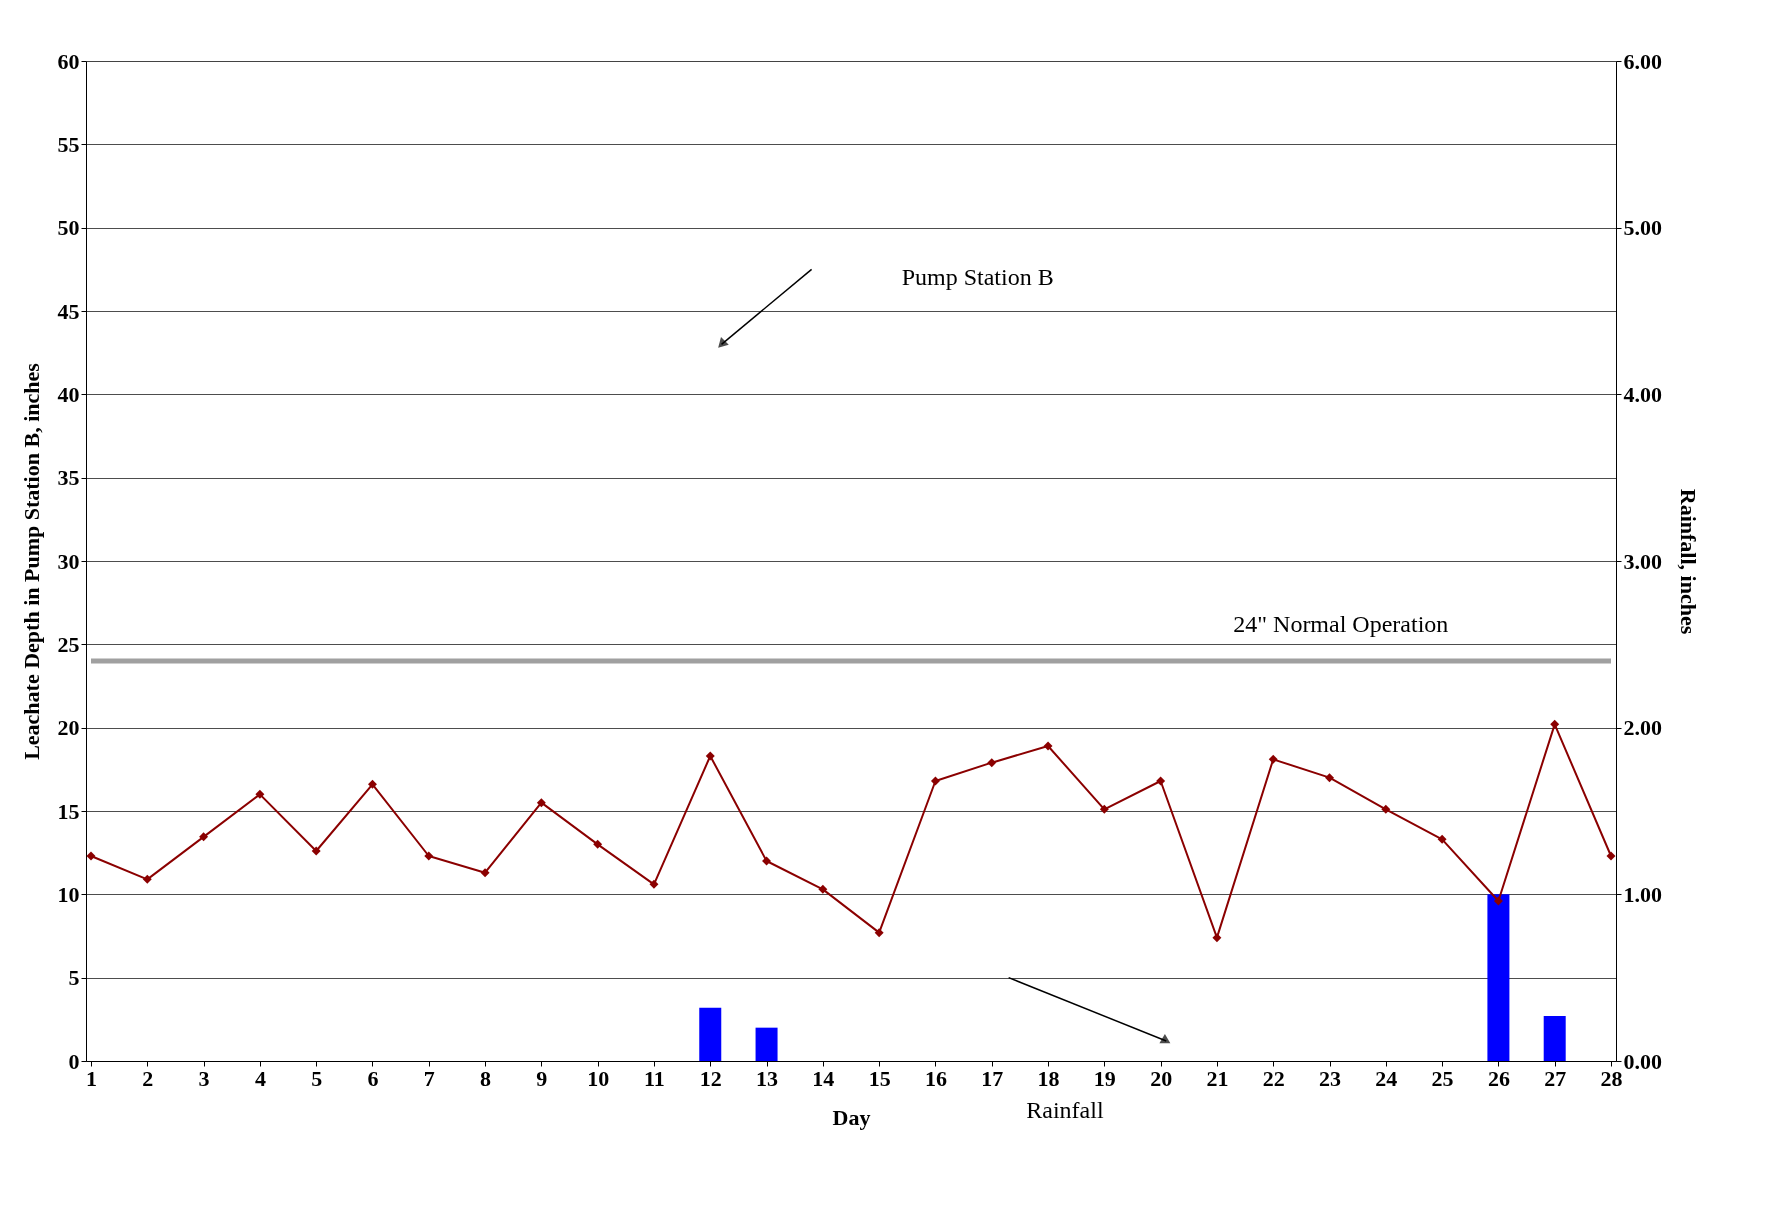 Image resolution: width=1792 pixels, height=1229 pixels. Describe the element at coordinates (68, 394) in the screenshot. I see `y-tick-label: 40` at that location.